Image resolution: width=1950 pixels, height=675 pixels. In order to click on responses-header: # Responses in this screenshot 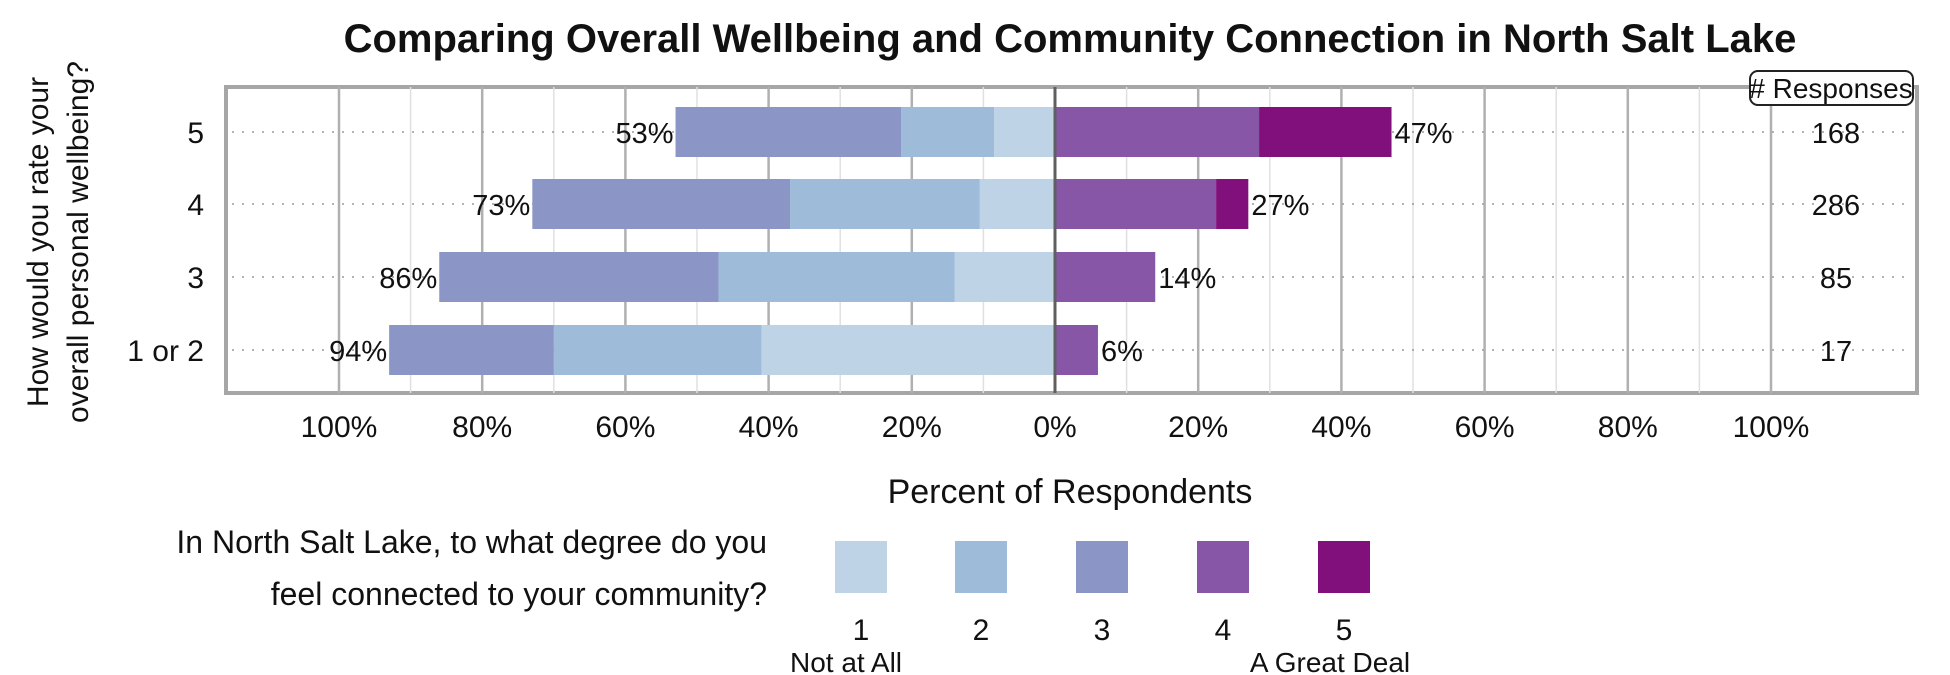, I will do `click(1830, 88)`.